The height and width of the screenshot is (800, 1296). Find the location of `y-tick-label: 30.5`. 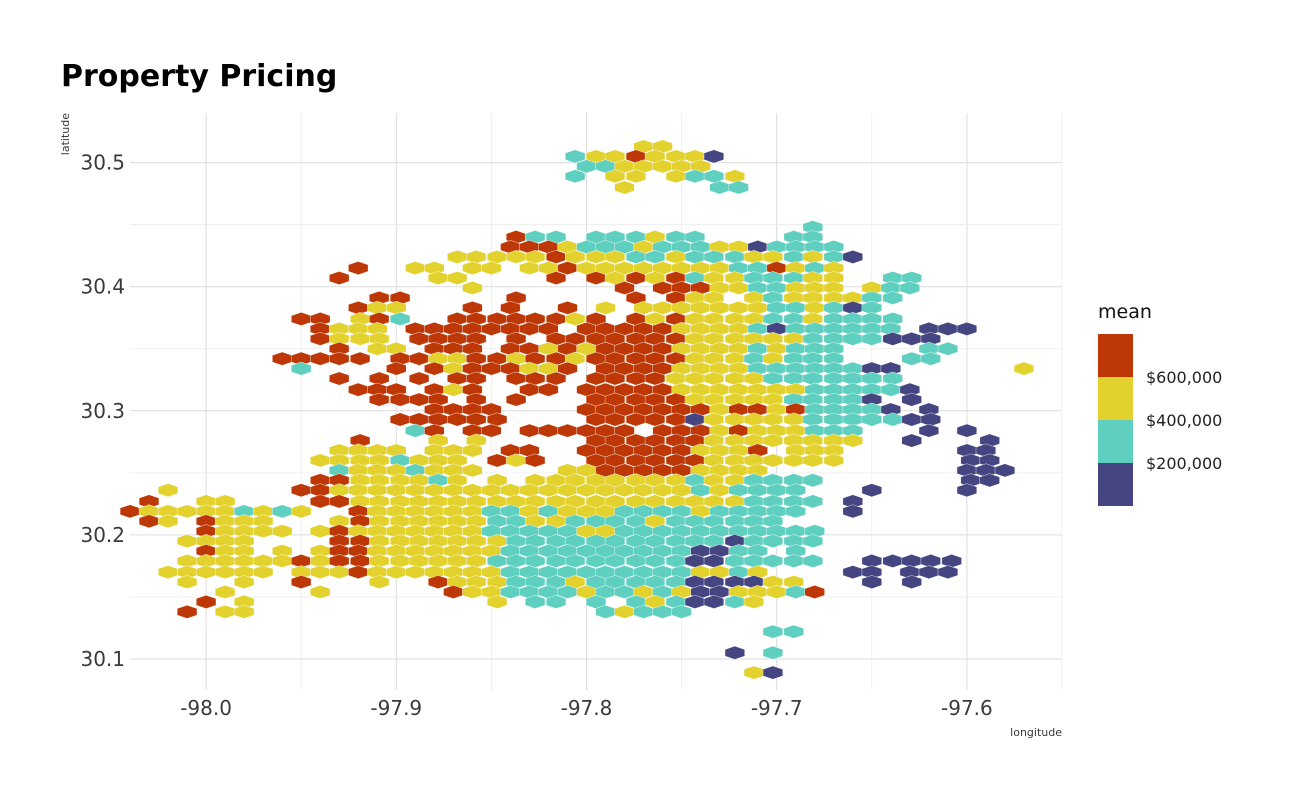

y-tick-label: 30.5 is located at coordinates (102, 163).